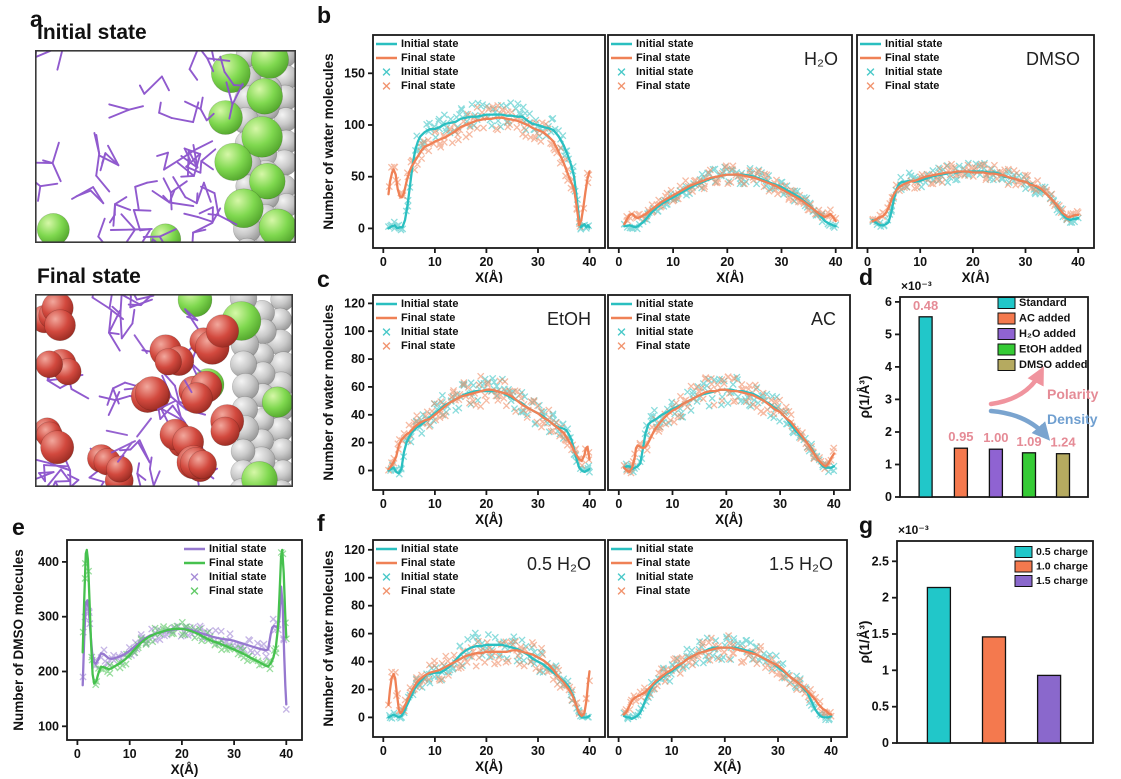 The image size is (1121, 779). I want to click on condition-label: DMSO, so click(1053, 59).